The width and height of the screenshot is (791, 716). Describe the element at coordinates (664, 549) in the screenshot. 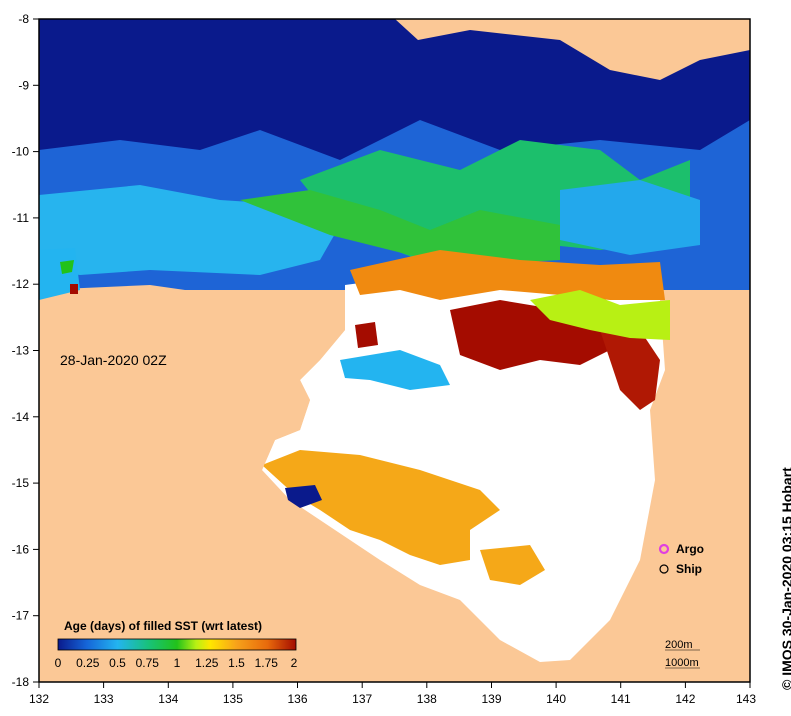

I see `argo-marker-icon` at that location.